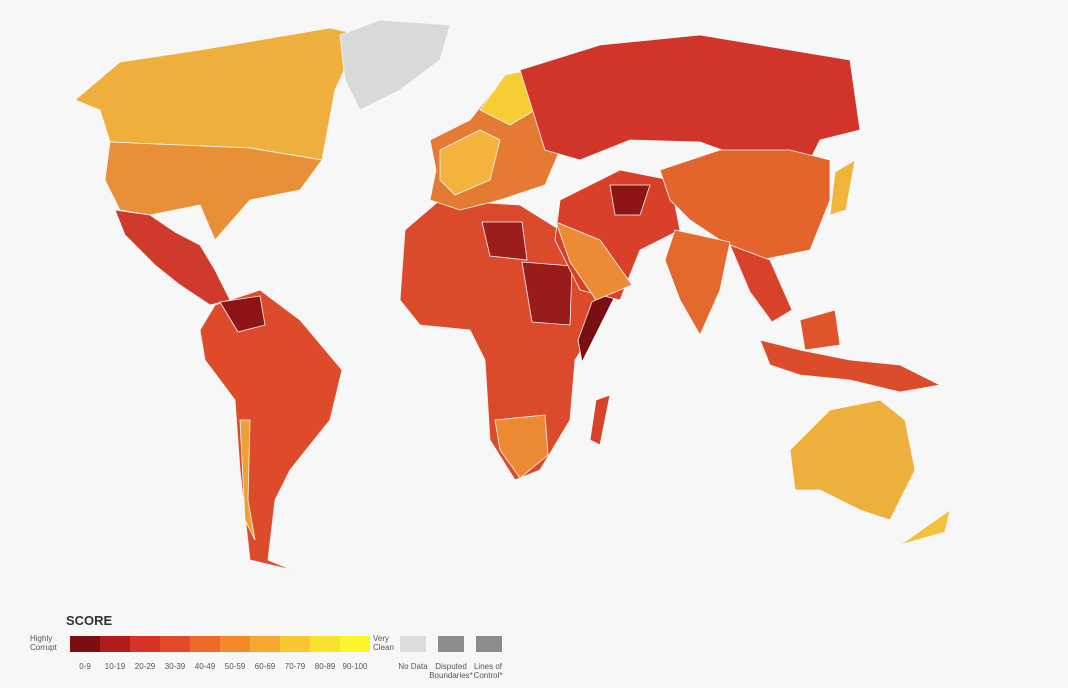 The height and width of the screenshot is (688, 1068). What do you see at coordinates (594, 261) in the screenshot?
I see `arabia` at bounding box center [594, 261].